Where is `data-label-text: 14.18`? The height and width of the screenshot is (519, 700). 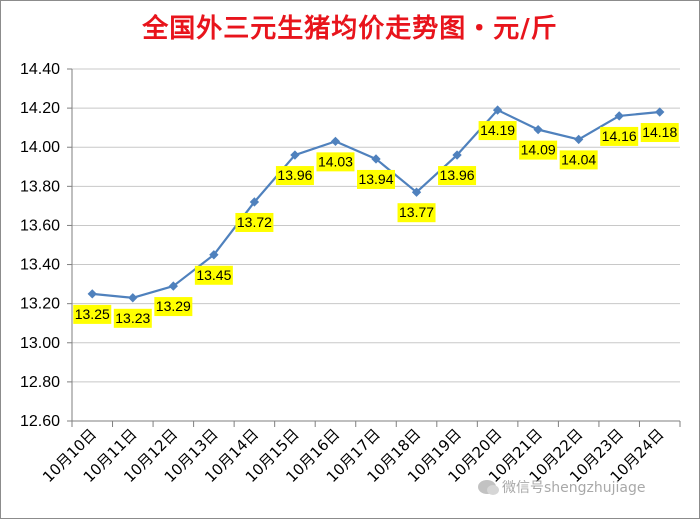
data-label-text: 14.18 is located at coordinates (659, 132).